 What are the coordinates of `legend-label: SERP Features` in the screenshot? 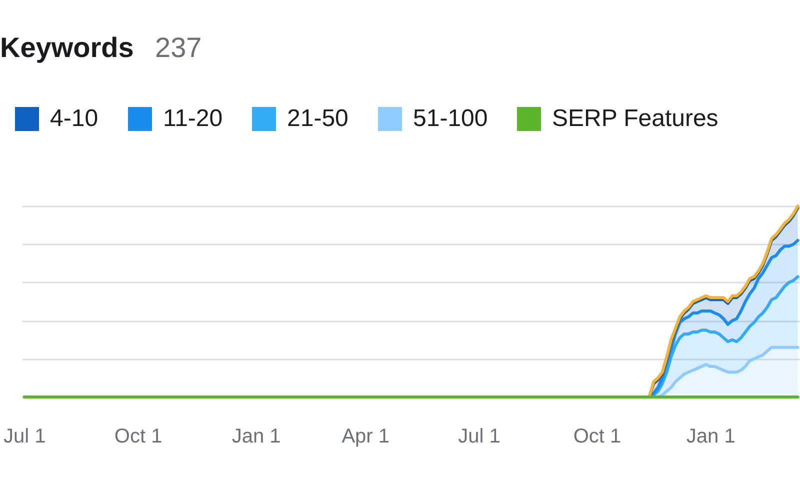 It's located at (635, 118).